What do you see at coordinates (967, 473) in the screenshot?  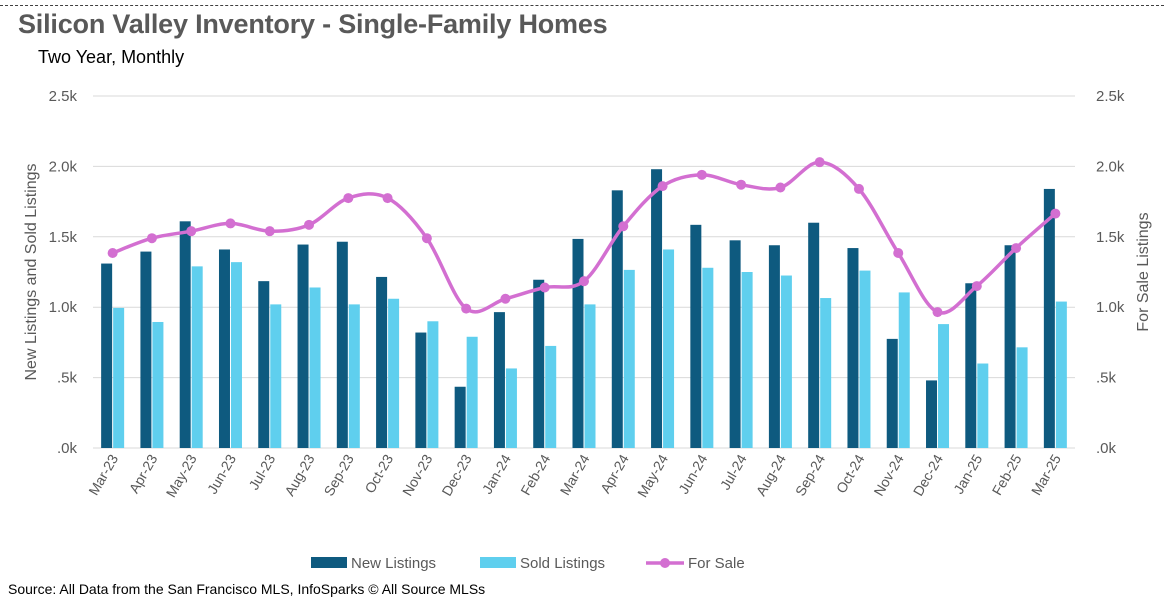 I see `x-tick-label: Jan-25` at bounding box center [967, 473].